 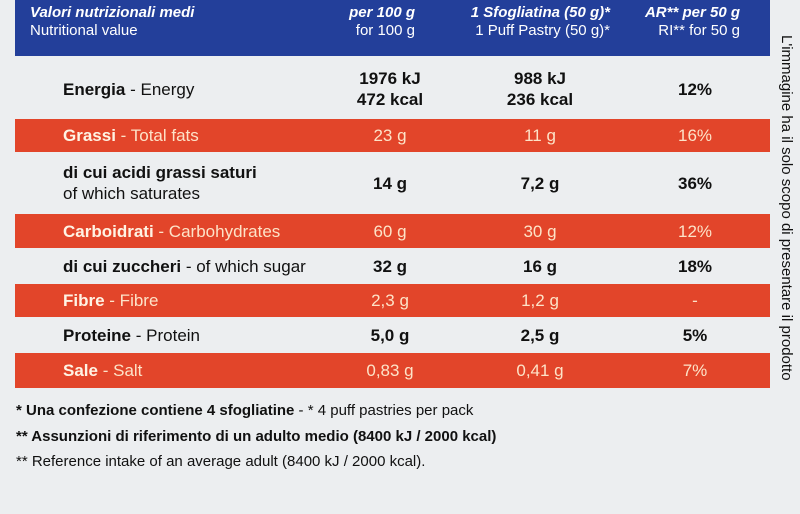 What do you see at coordinates (155, 410) in the screenshot?
I see `footnote-bold: * Una confezione contiene 4 sfogliatine` at bounding box center [155, 410].